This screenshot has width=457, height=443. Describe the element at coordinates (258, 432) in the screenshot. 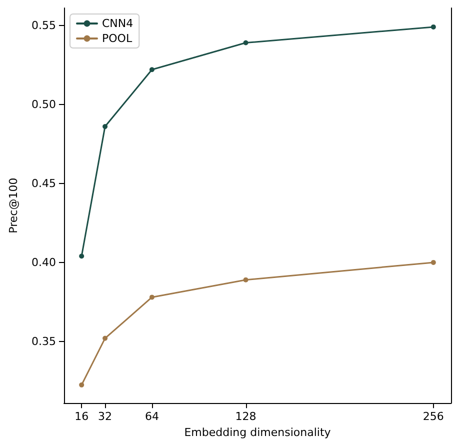

I see `x-axis-title: Embedding dimensionality` at that location.